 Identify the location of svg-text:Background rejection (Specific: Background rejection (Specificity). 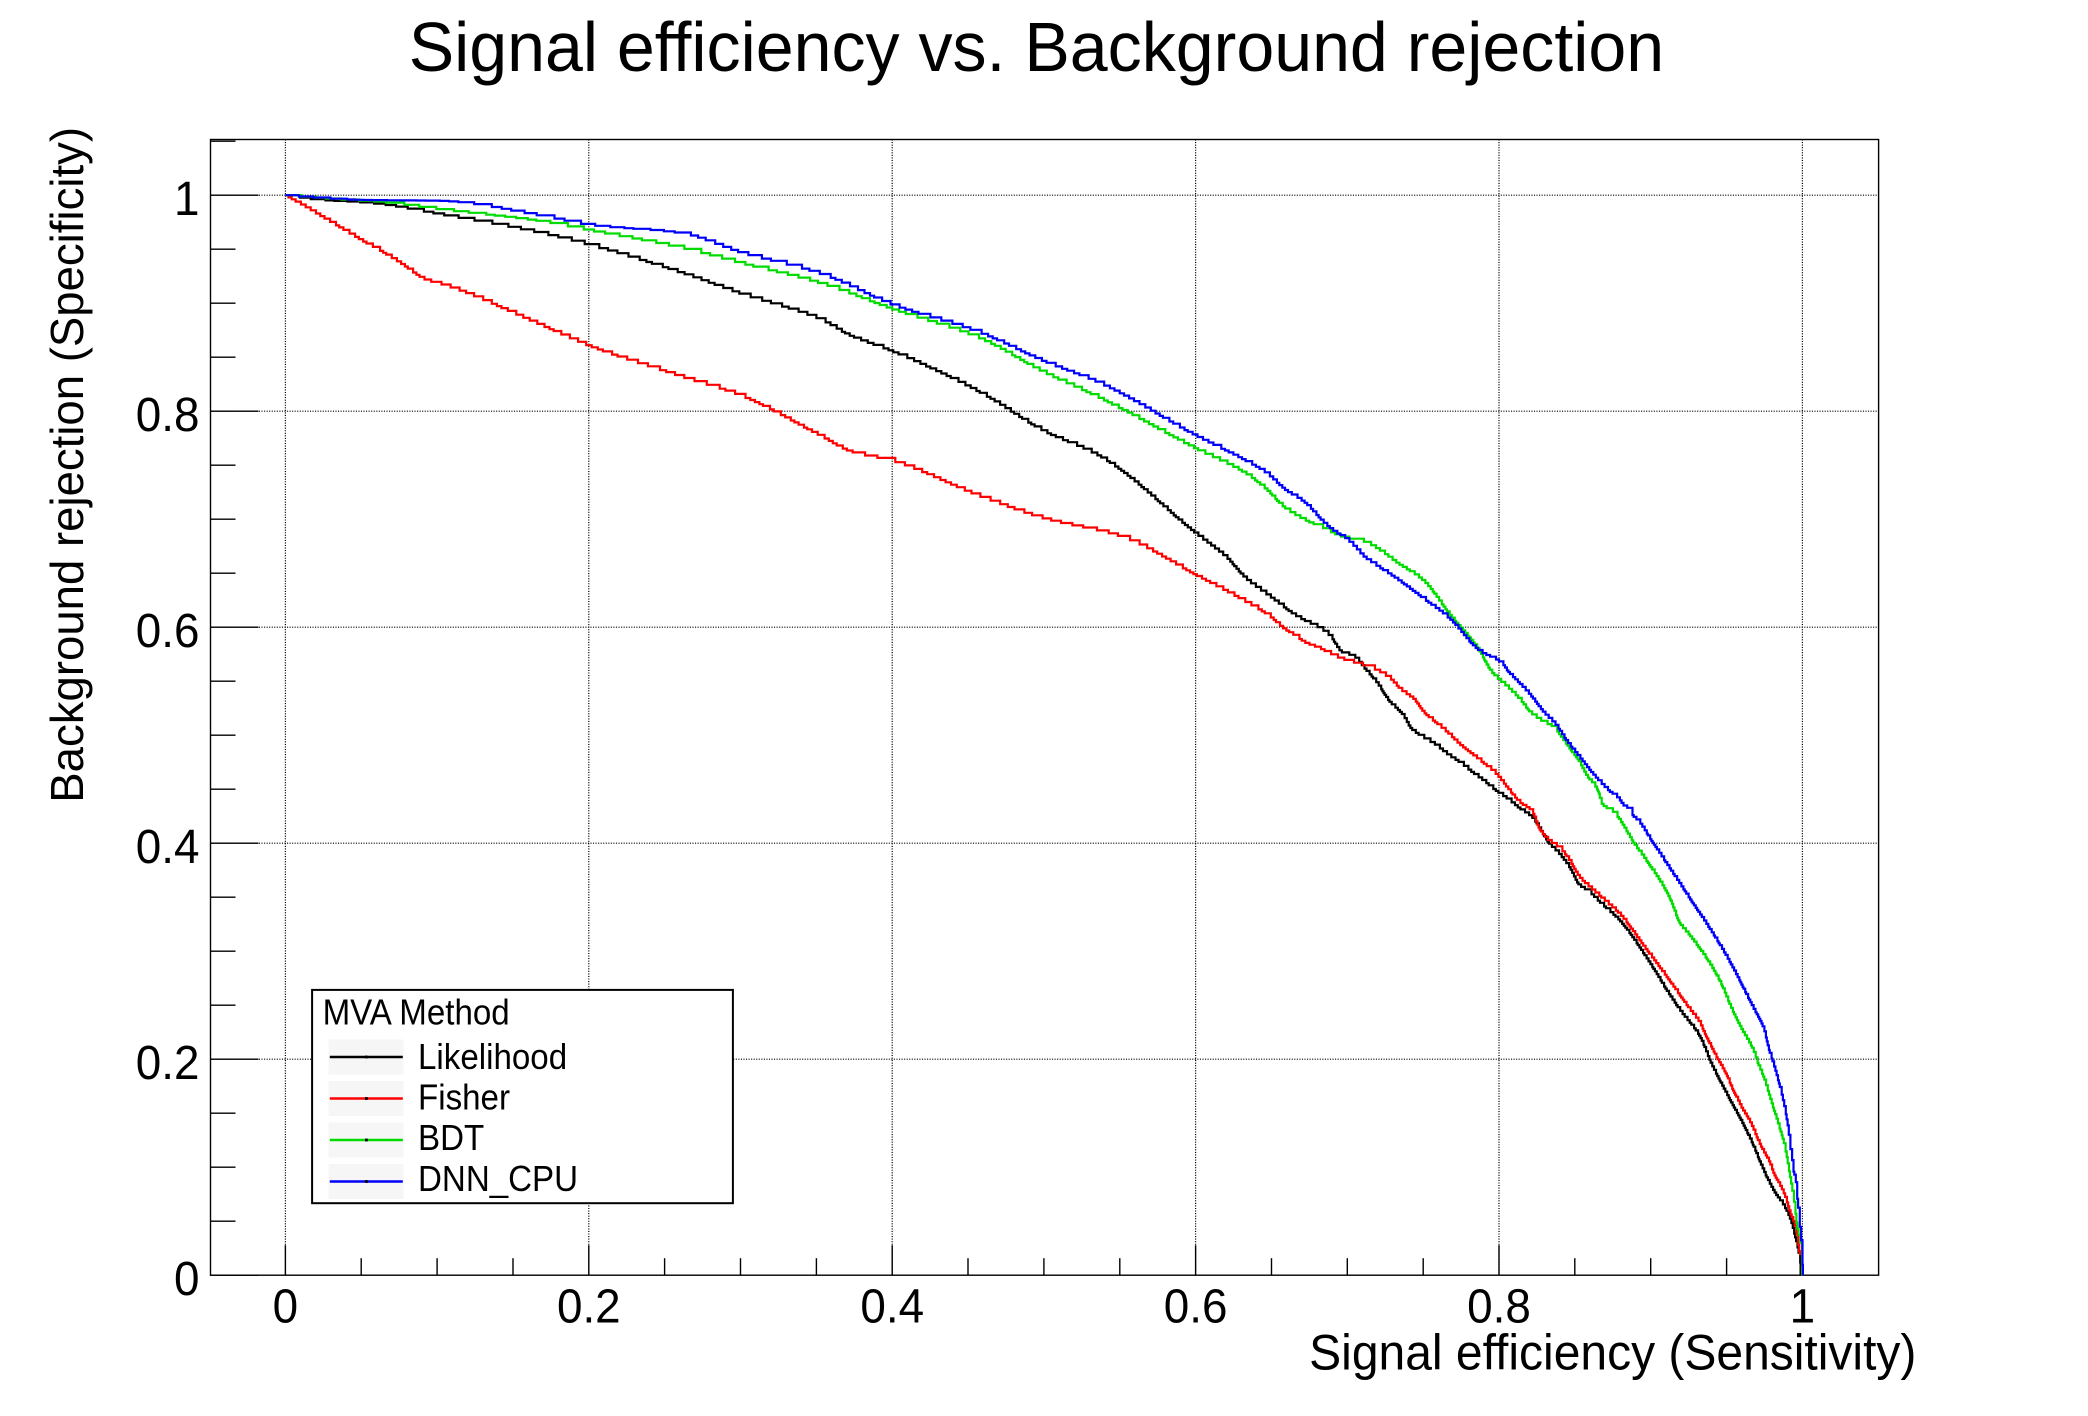
(67, 465).